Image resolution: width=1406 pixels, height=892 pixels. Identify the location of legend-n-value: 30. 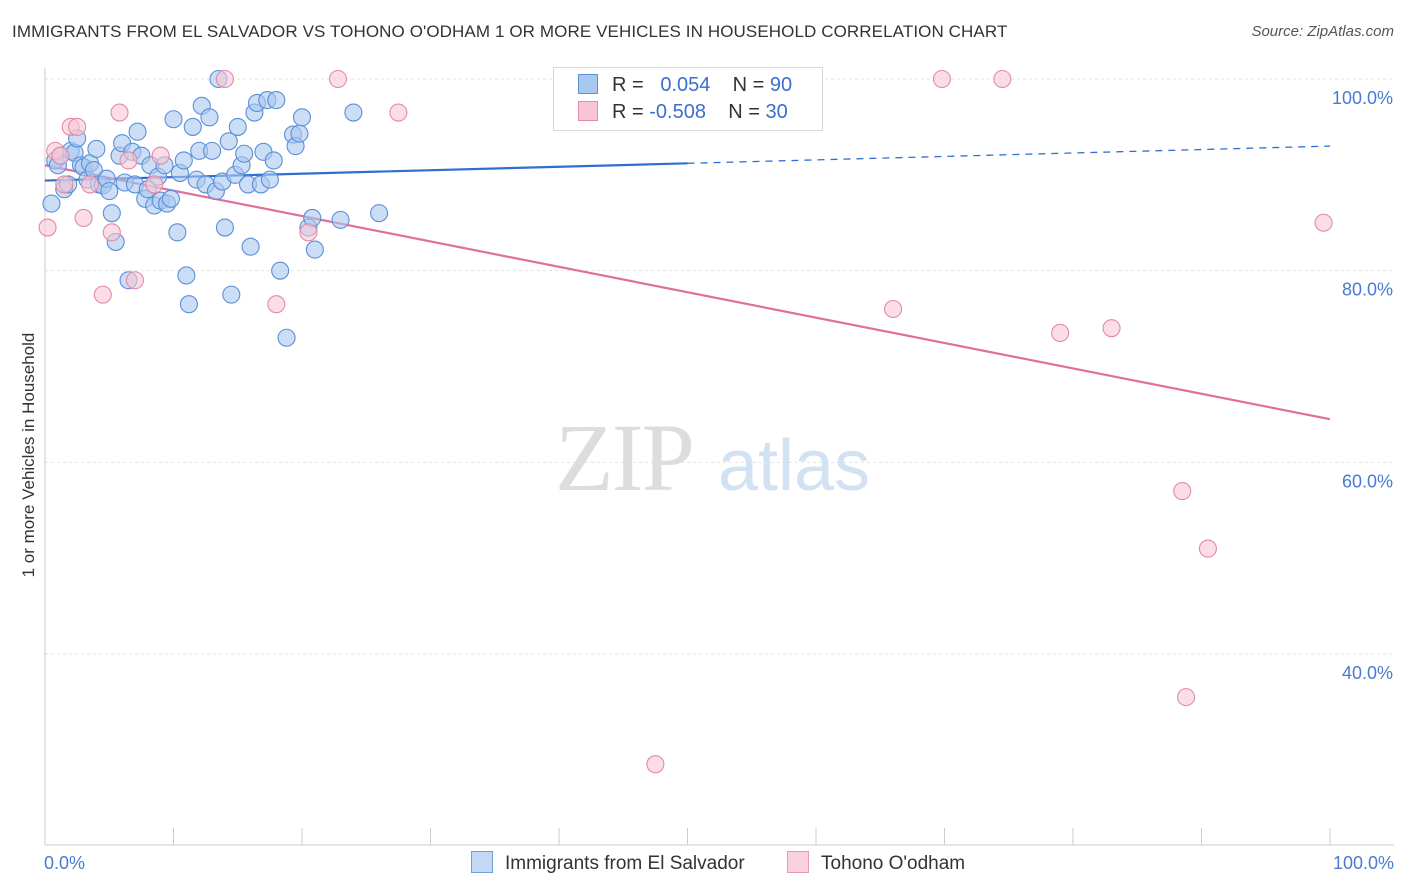
(776, 112).